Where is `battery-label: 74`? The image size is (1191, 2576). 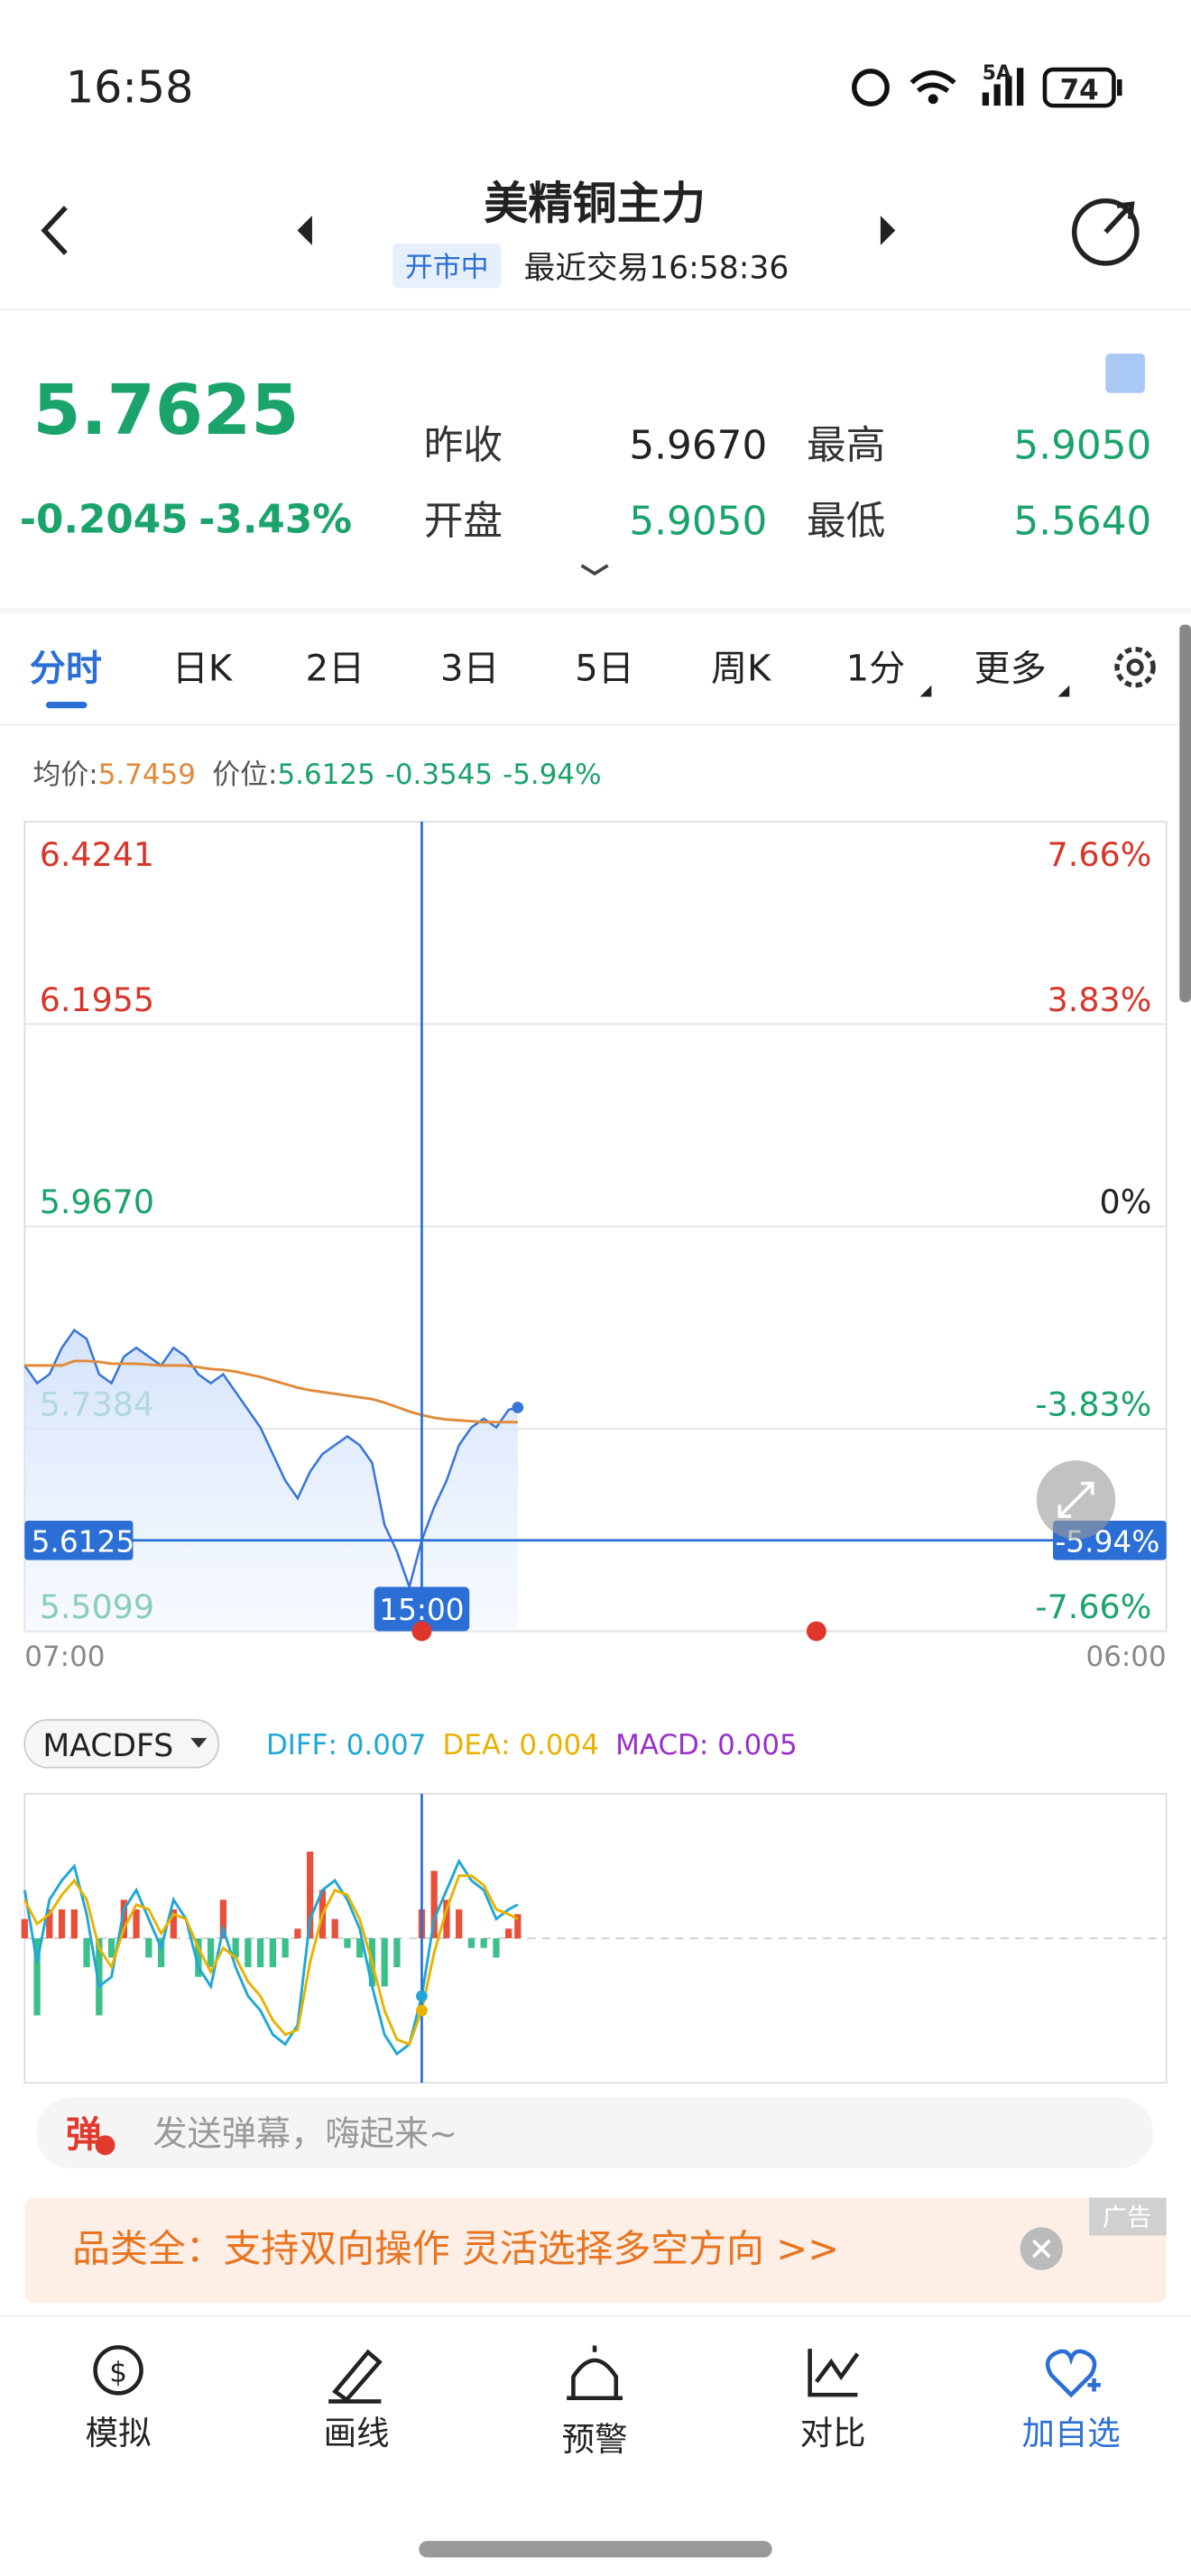
battery-label: 74 is located at coordinates (1079, 90).